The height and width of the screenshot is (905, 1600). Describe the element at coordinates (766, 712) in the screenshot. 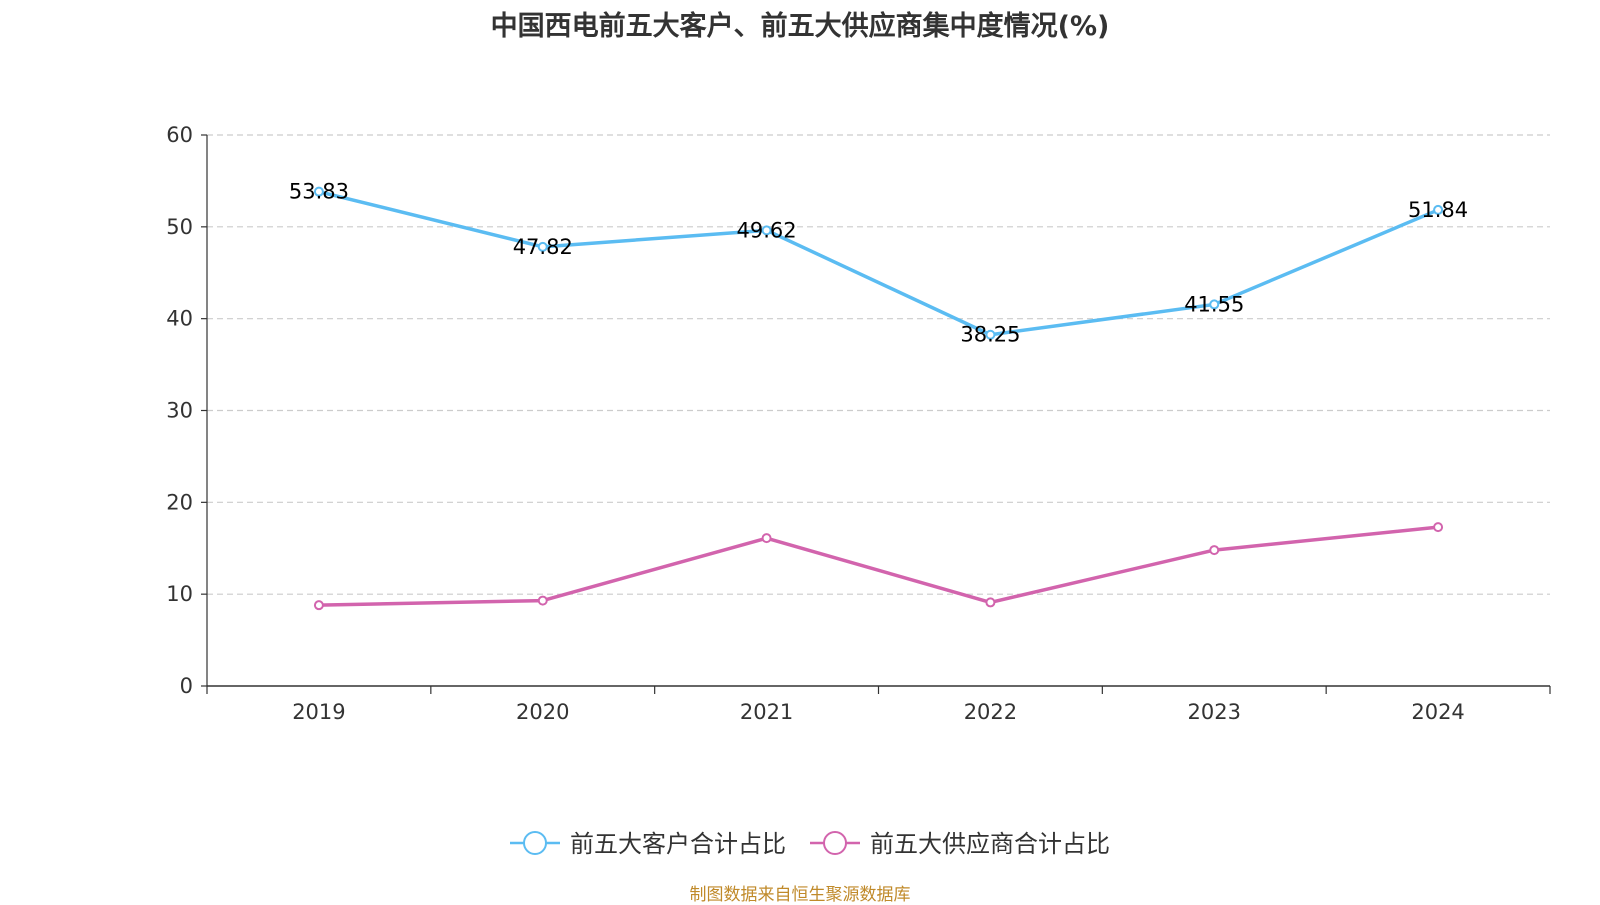

I see `x-tick-label: 2021` at that location.